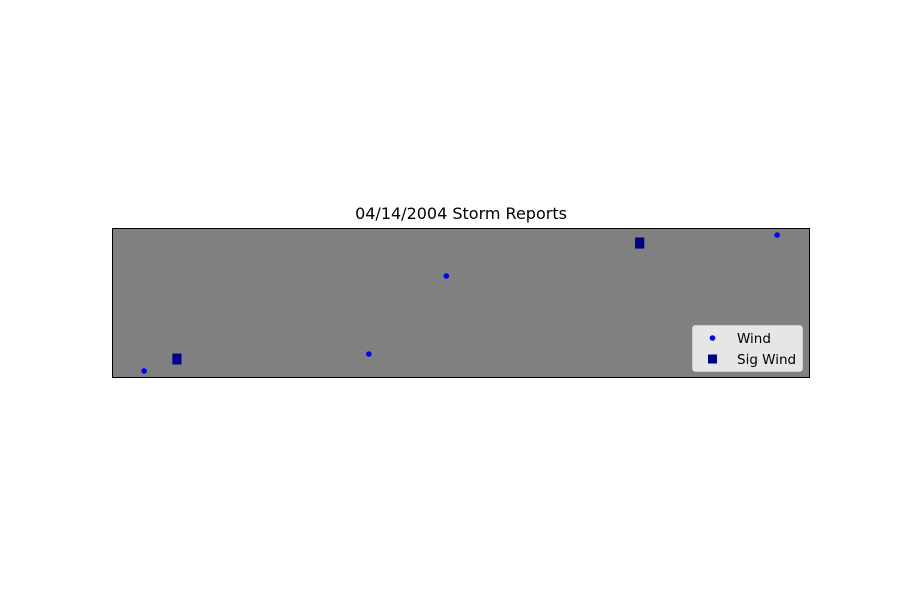 This screenshot has width=900, height=600. What do you see at coordinates (712, 338) in the screenshot?
I see `legend-marker-wind` at bounding box center [712, 338].